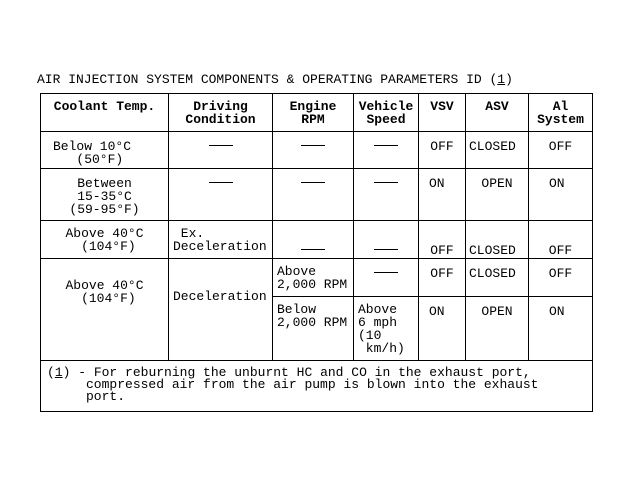  I want to click on header-rpm: Engine RPM, so click(313, 112).